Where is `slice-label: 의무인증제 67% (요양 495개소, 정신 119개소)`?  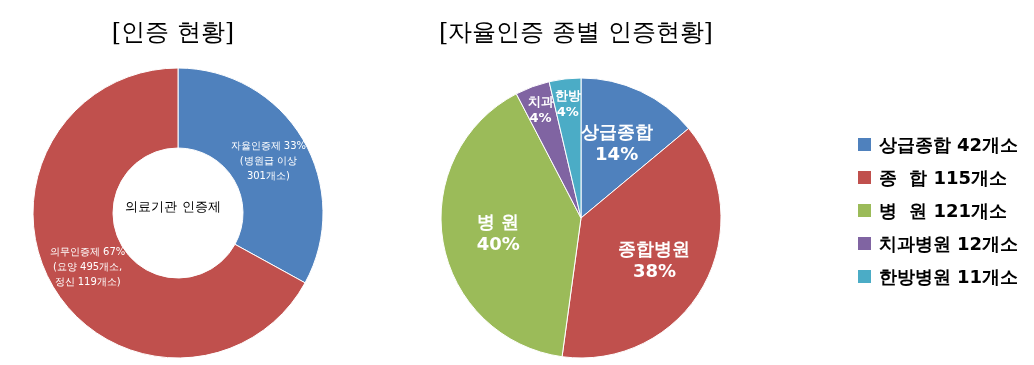 slice-label: 의무인증제 67% (요양 495개소, 정신 119개소) is located at coordinates (87, 266).